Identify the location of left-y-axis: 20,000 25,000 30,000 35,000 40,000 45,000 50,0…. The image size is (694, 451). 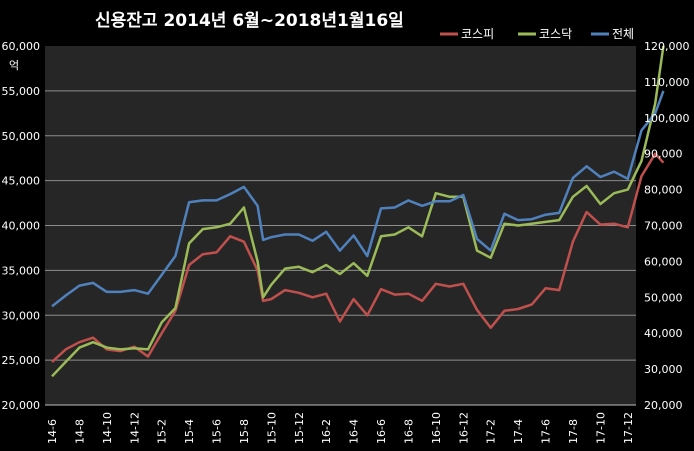
(21, 226).